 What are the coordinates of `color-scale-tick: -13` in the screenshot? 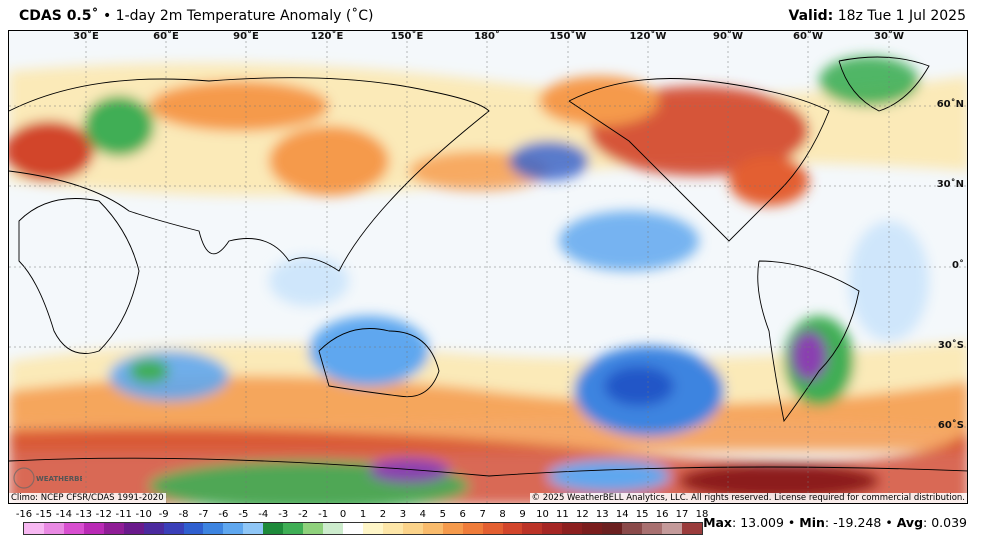 It's located at (83, 514).